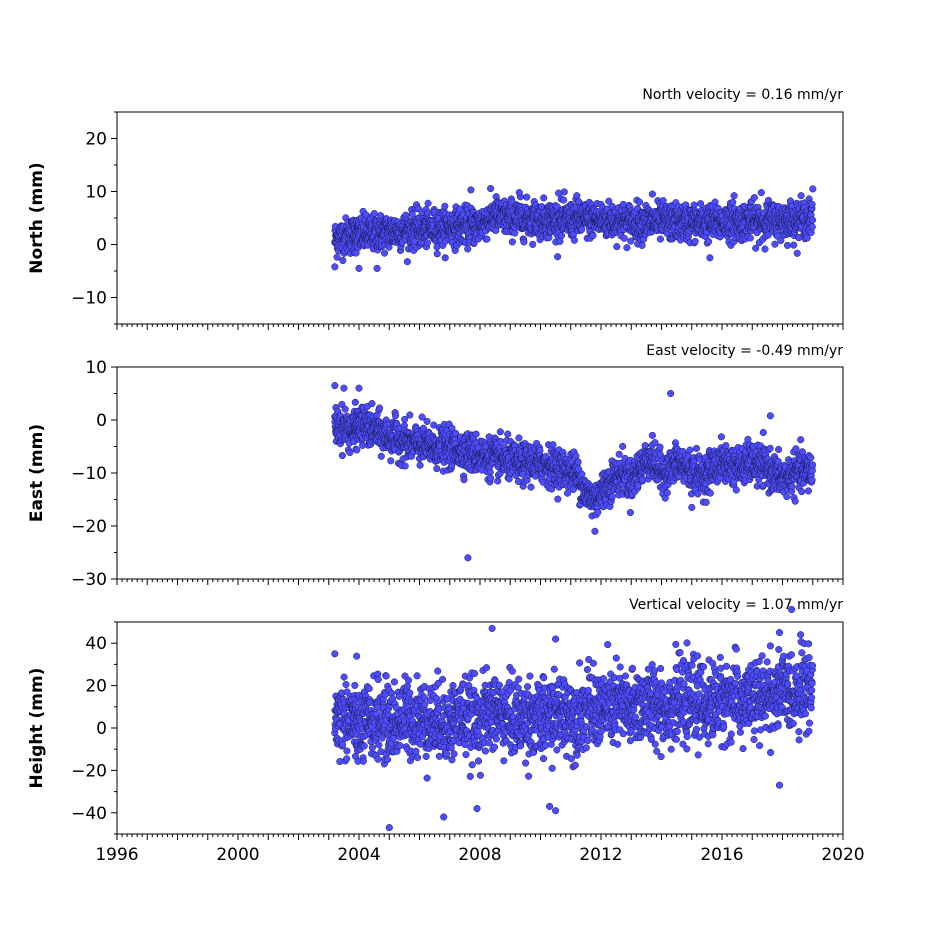  Describe the element at coordinates (89, 527) in the screenshot. I see `y-tick-label: −20` at that location.